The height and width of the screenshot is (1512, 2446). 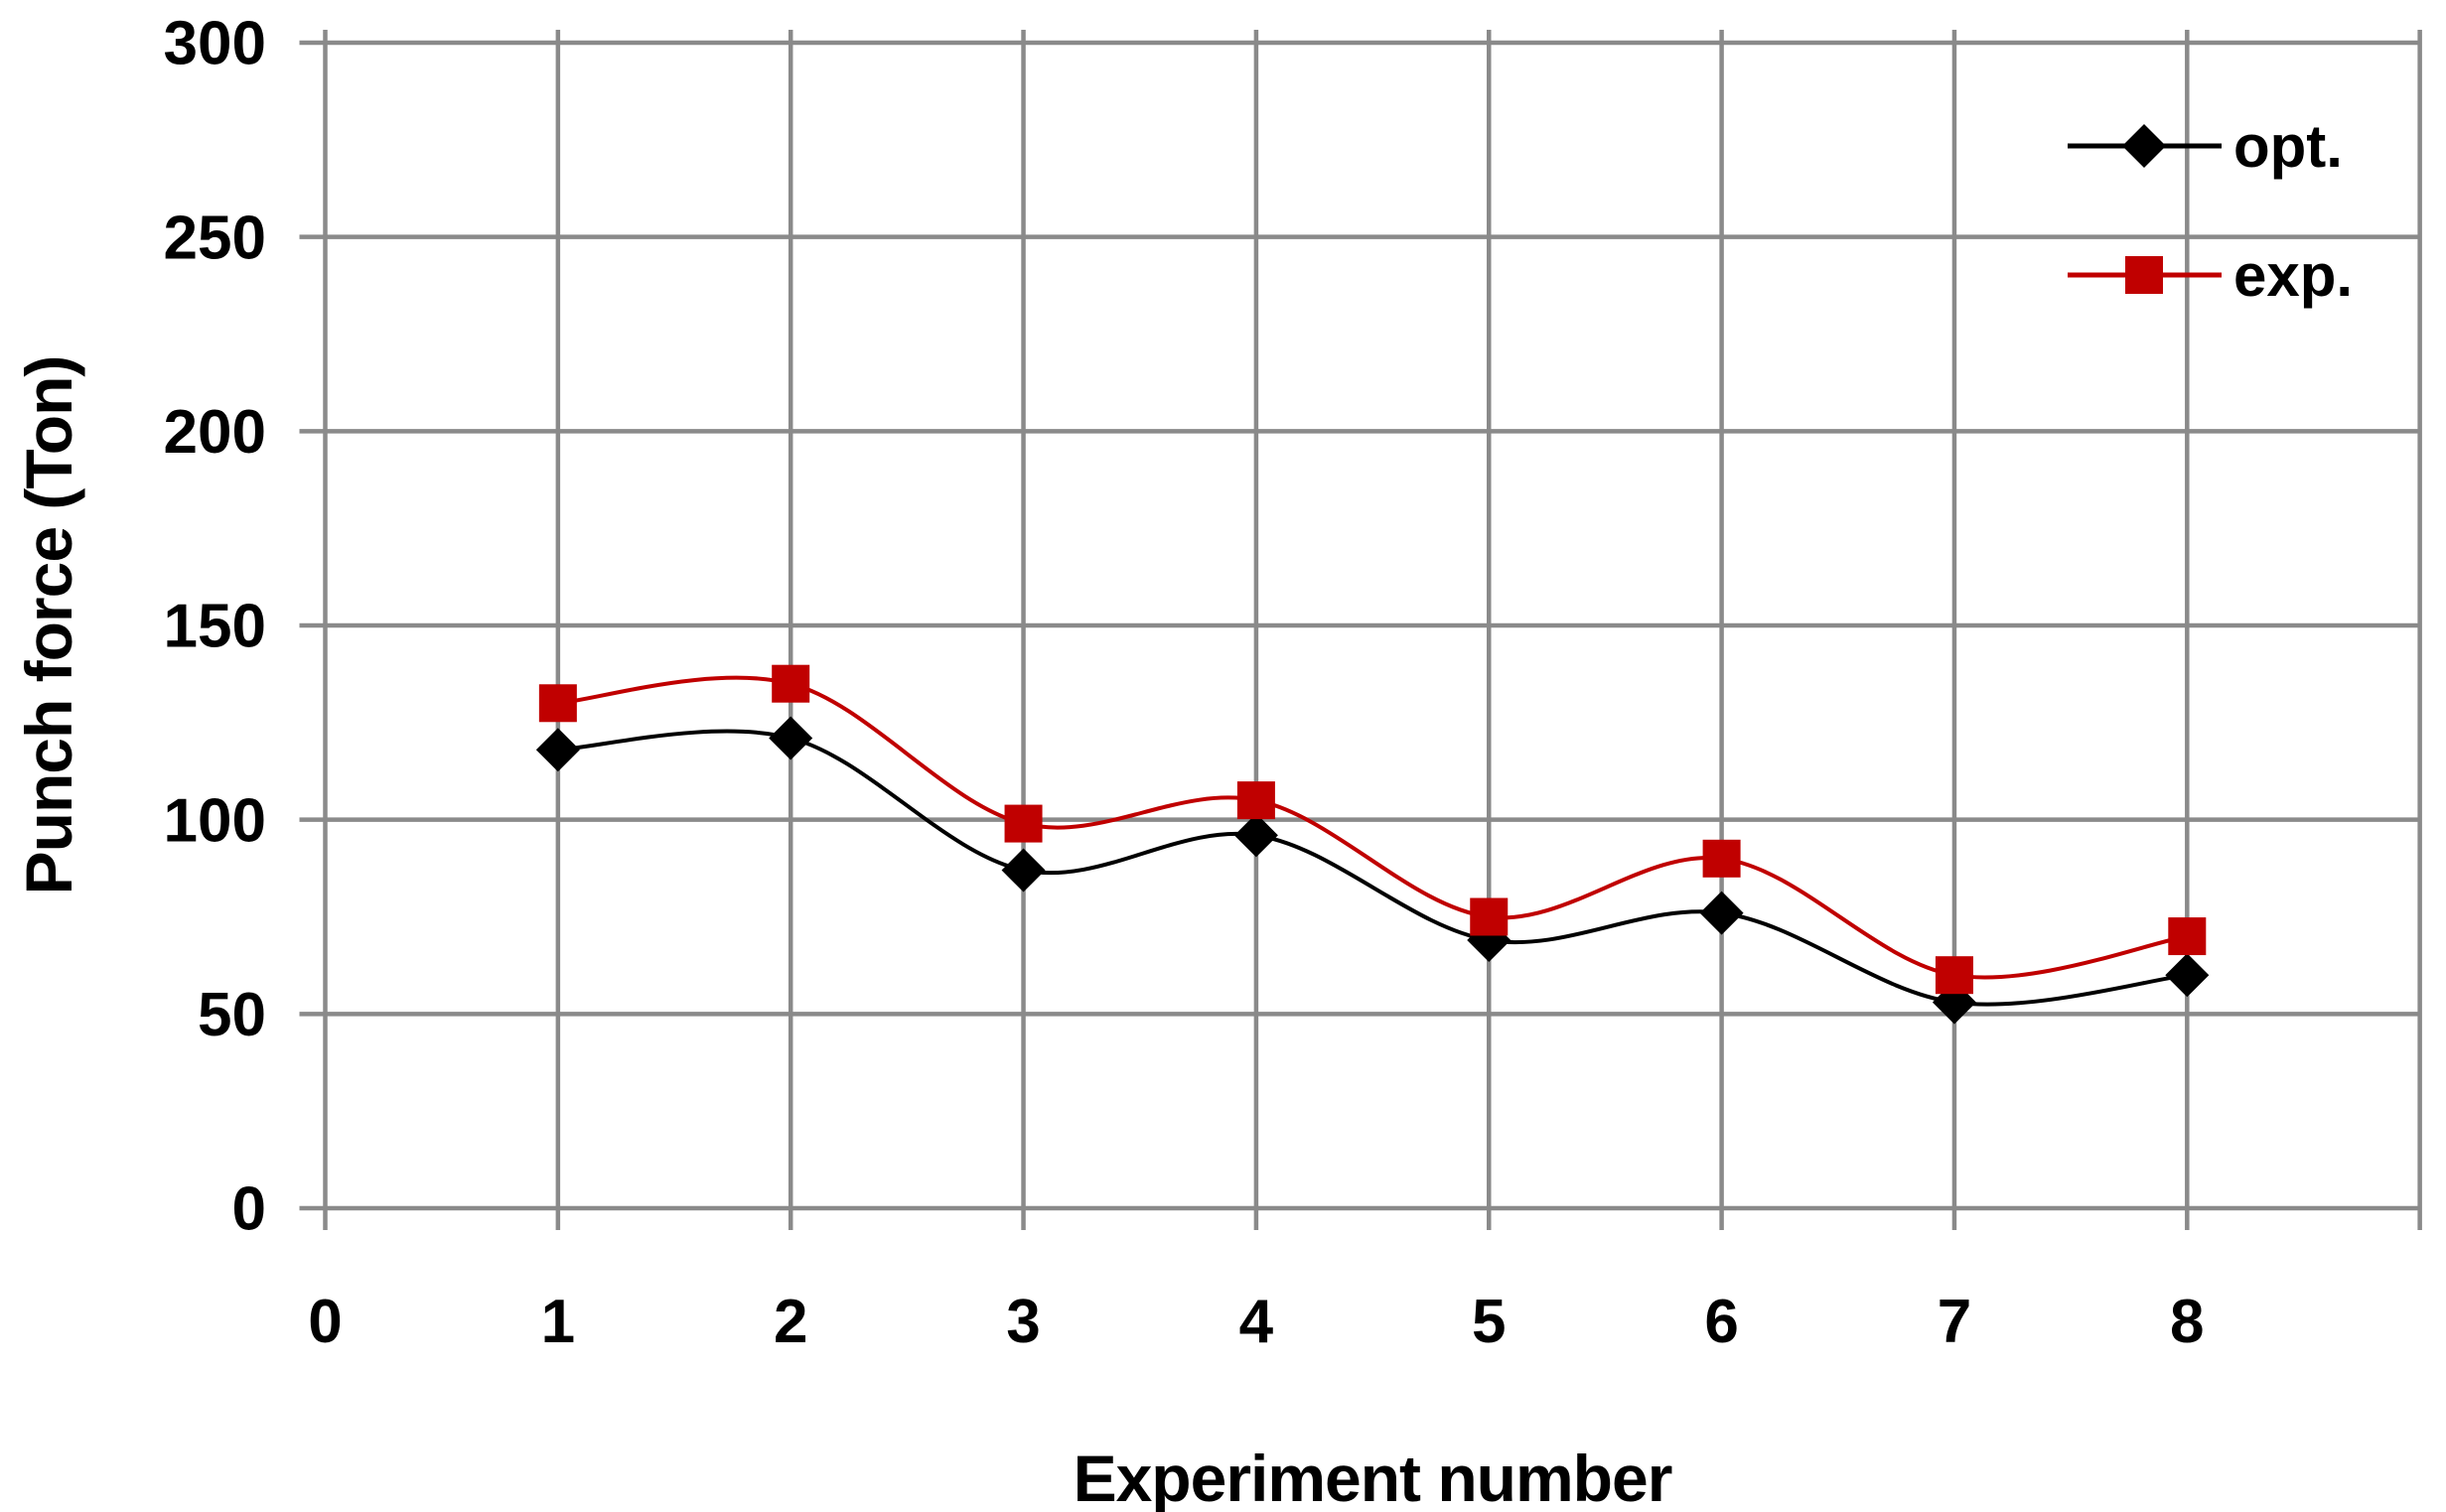 What do you see at coordinates (791, 738) in the screenshot?
I see `marker-opt-x2` at bounding box center [791, 738].